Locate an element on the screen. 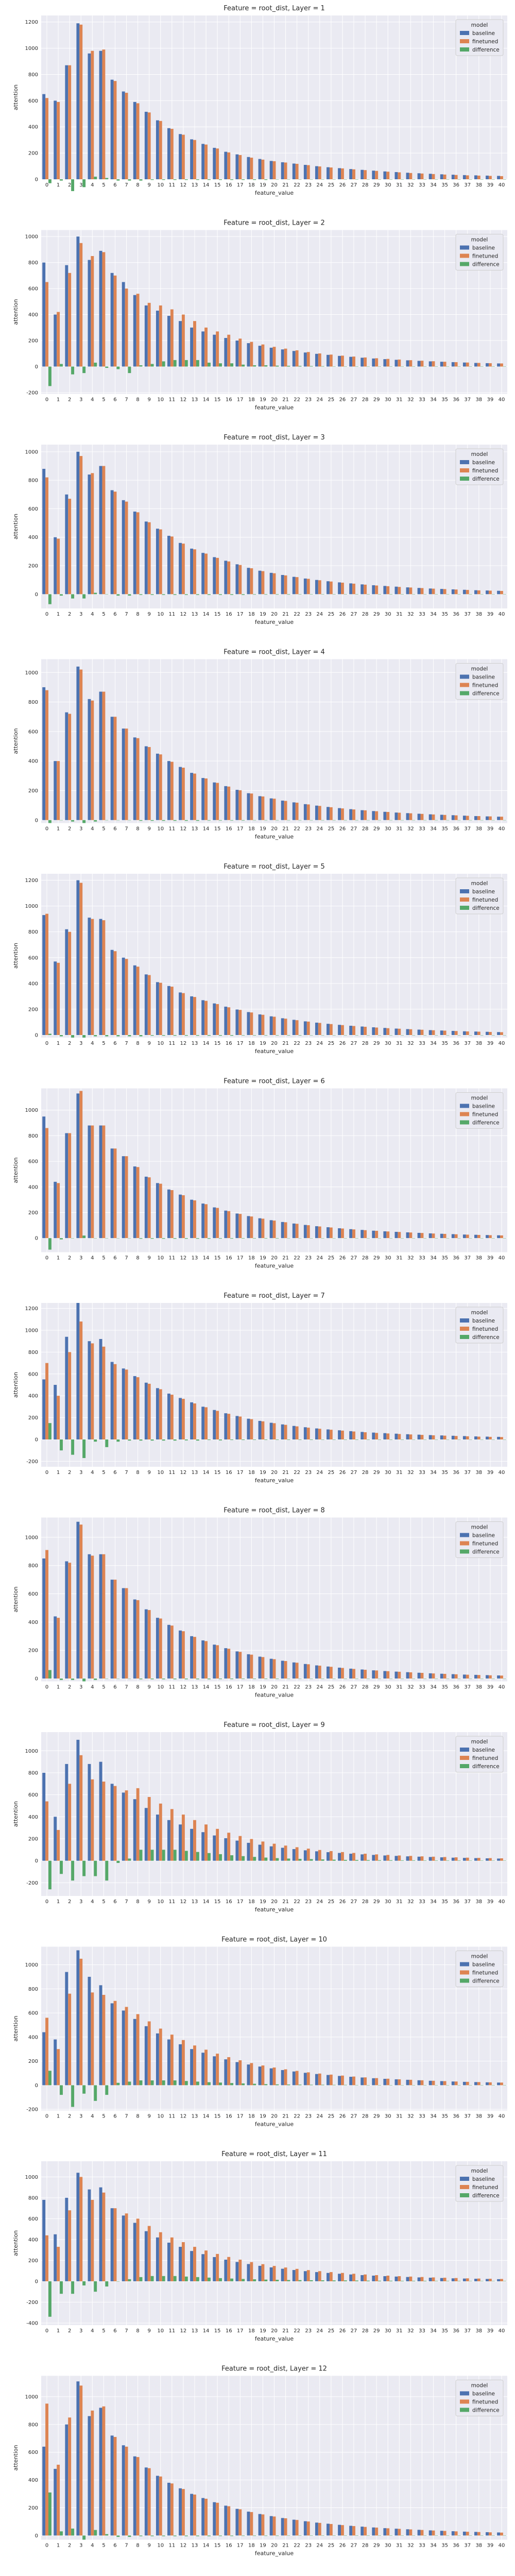 This screenshot has height=2576, width=515. x-tick-label: 20 is located at coordinates (274, 1902).